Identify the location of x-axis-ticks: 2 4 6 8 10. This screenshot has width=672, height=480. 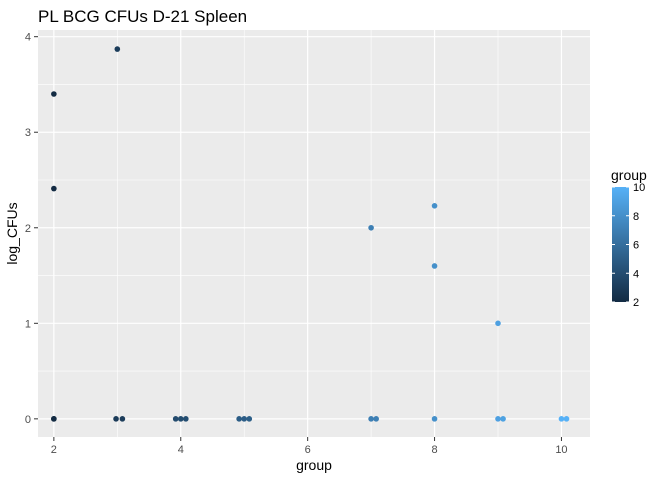
(309, 446).